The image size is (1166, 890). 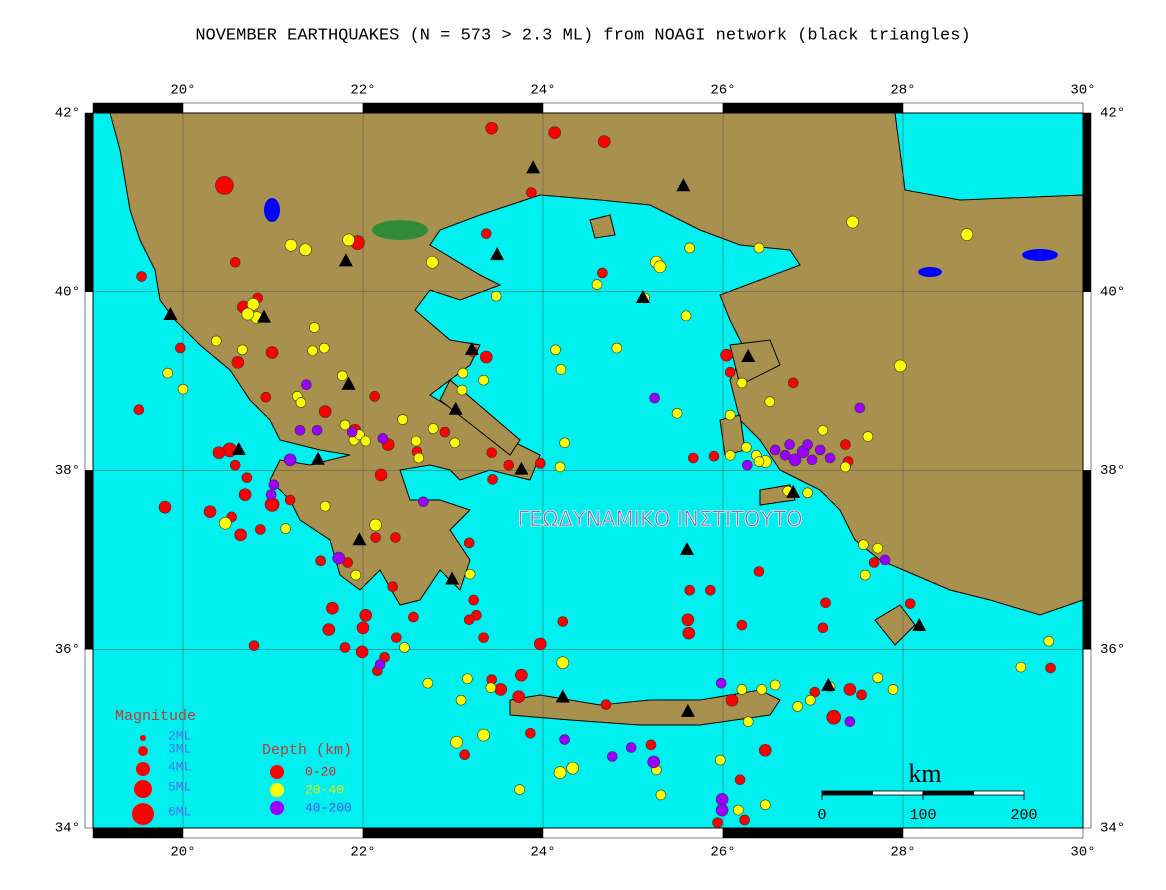 I want to click on watermark: ΓΕΩΔΥΝΑΜΙΚΟ ΙΝΣΤΙΤΟΥΤΟ, so click(x=659, y=519).